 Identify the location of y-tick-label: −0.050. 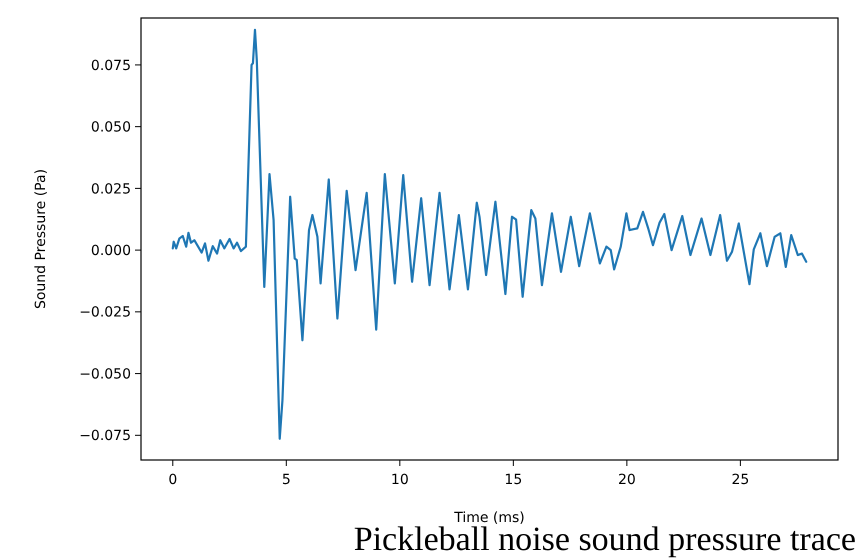
(105, 374).